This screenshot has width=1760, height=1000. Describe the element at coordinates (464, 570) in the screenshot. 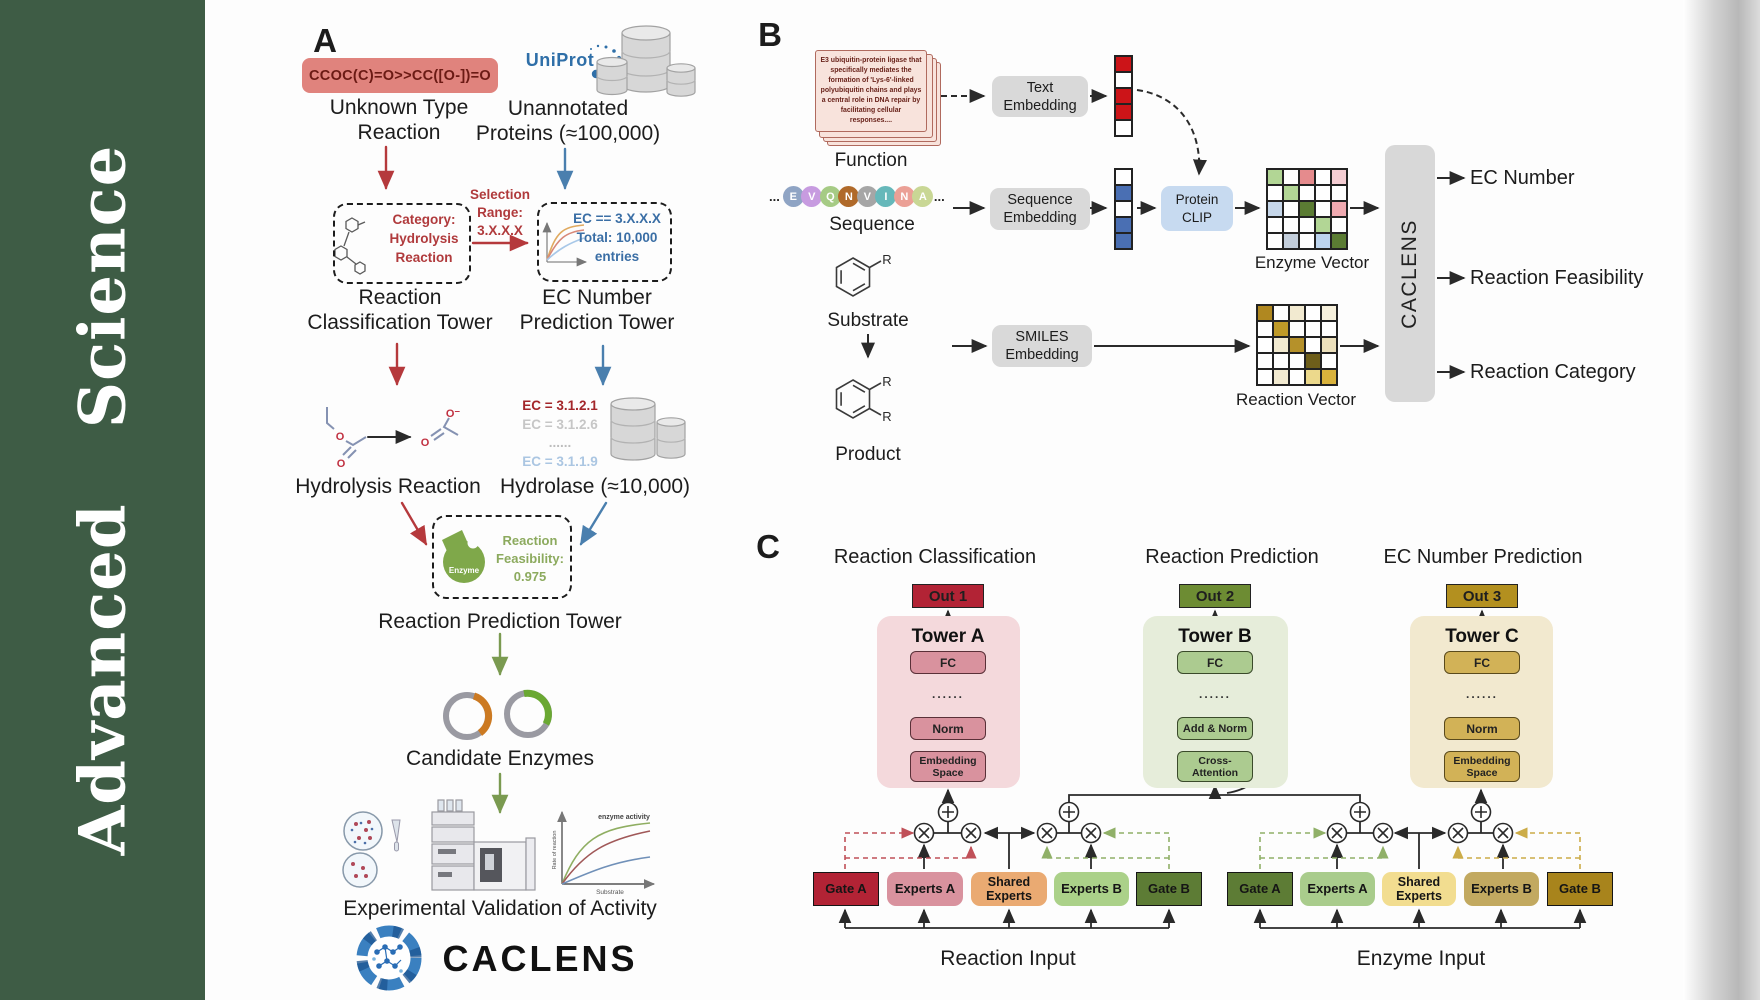

I see `enzyme-blob-label: Enzyme` at that location.